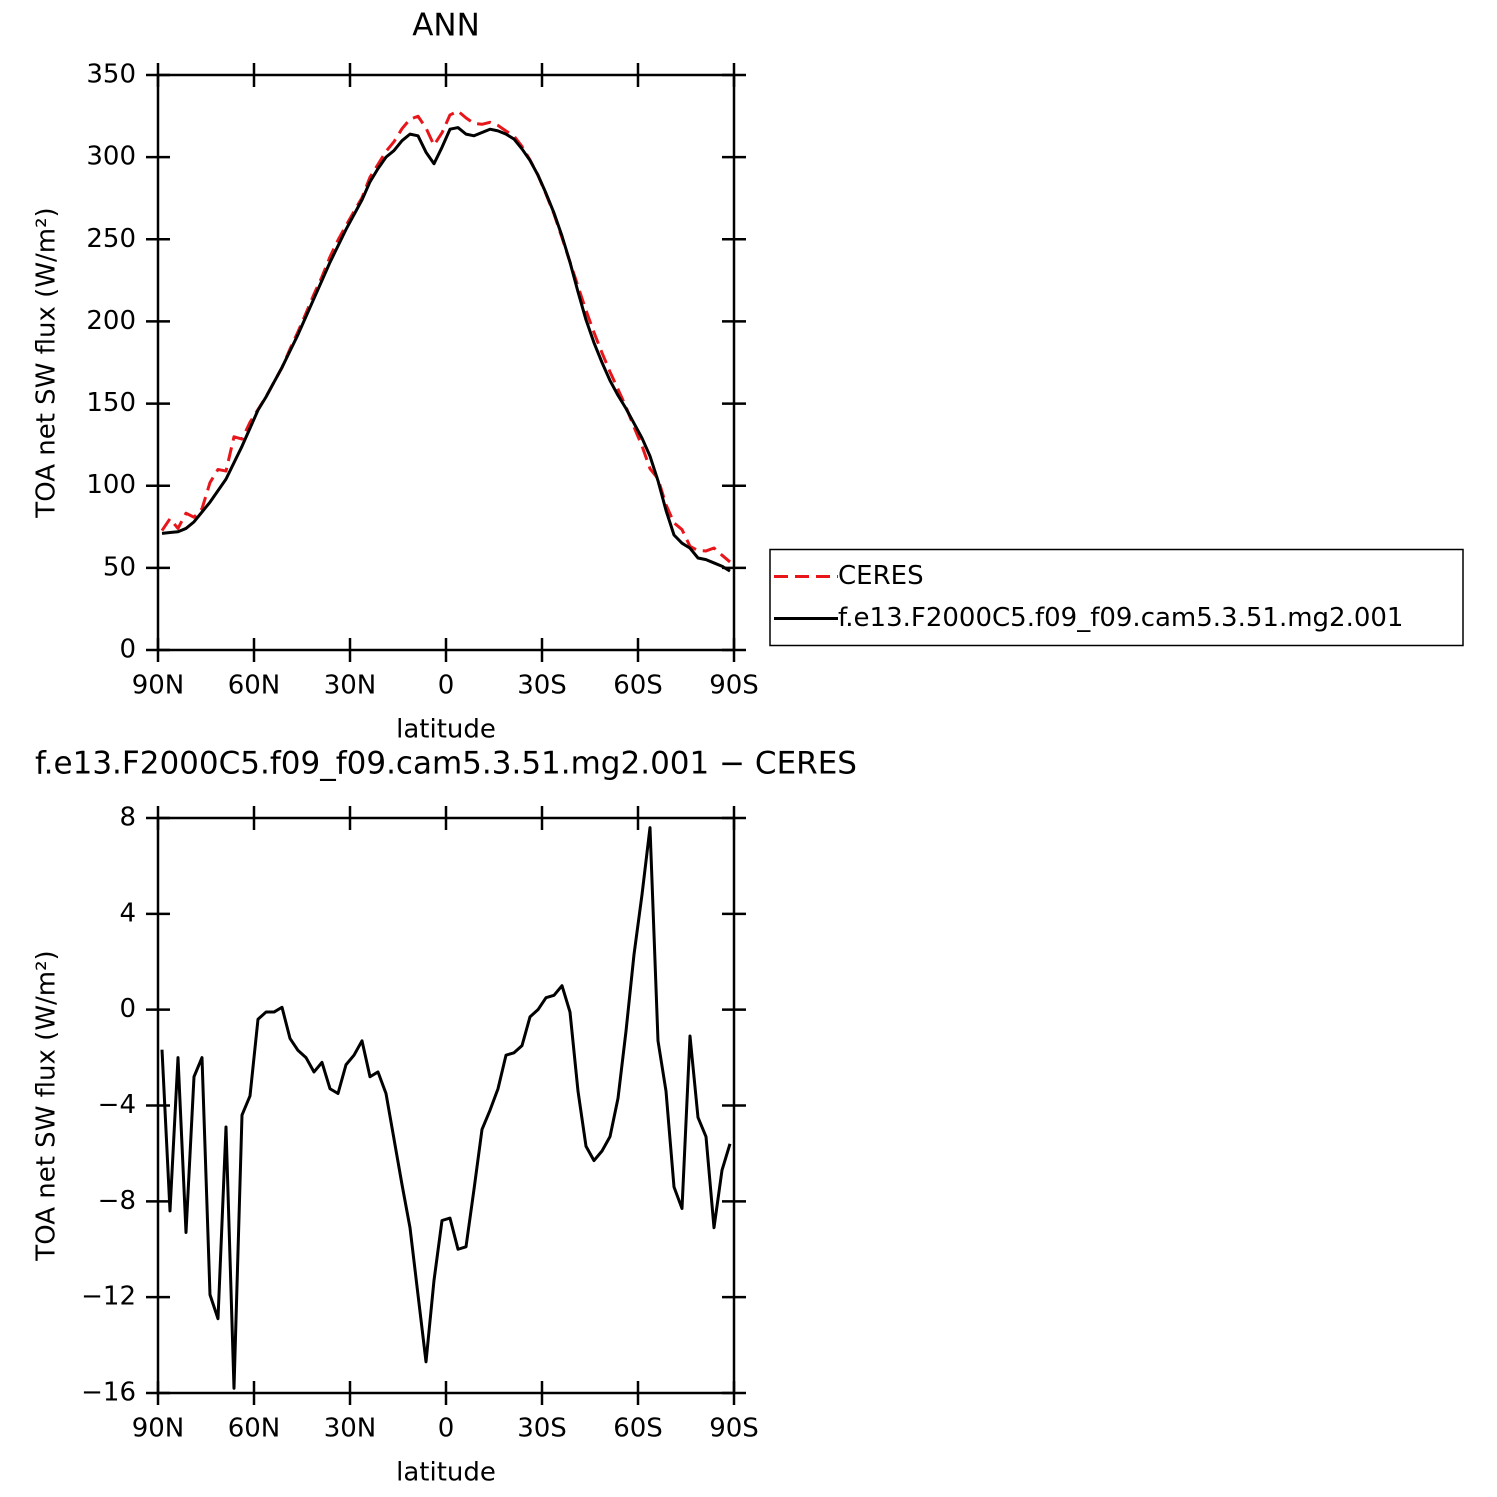 The height and width of the screenshot is (1497, 1497). I want to click on y-tick-label: −4, so click(117, 1105).